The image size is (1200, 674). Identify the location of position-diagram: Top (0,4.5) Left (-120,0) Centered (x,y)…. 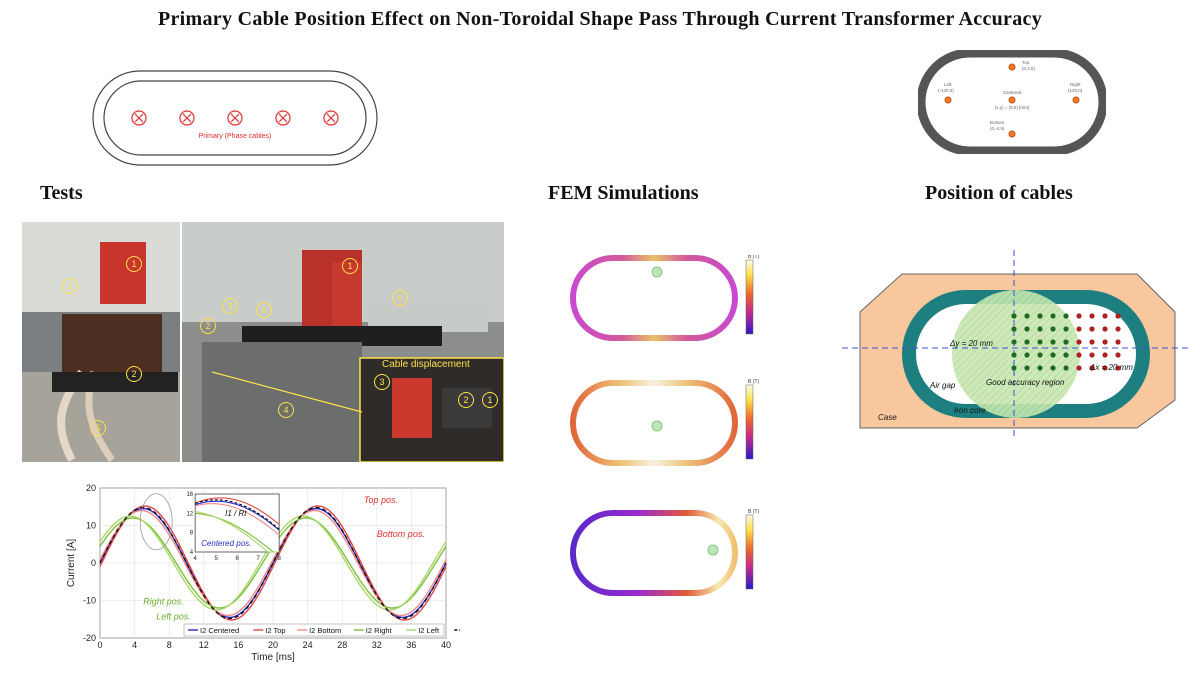
(1012, 102).